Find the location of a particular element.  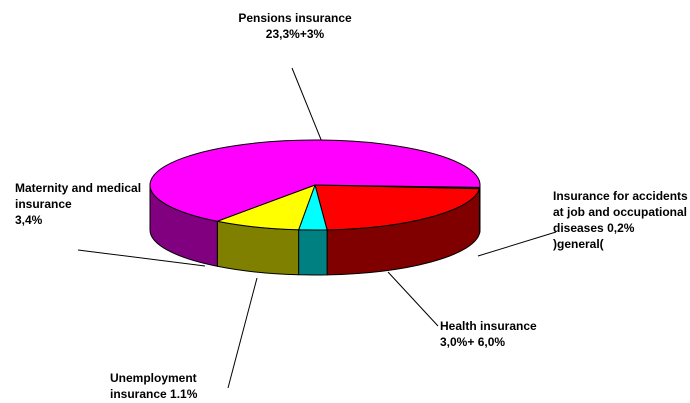

category-label: Pensions insurance is located at coordinates (295, 18).